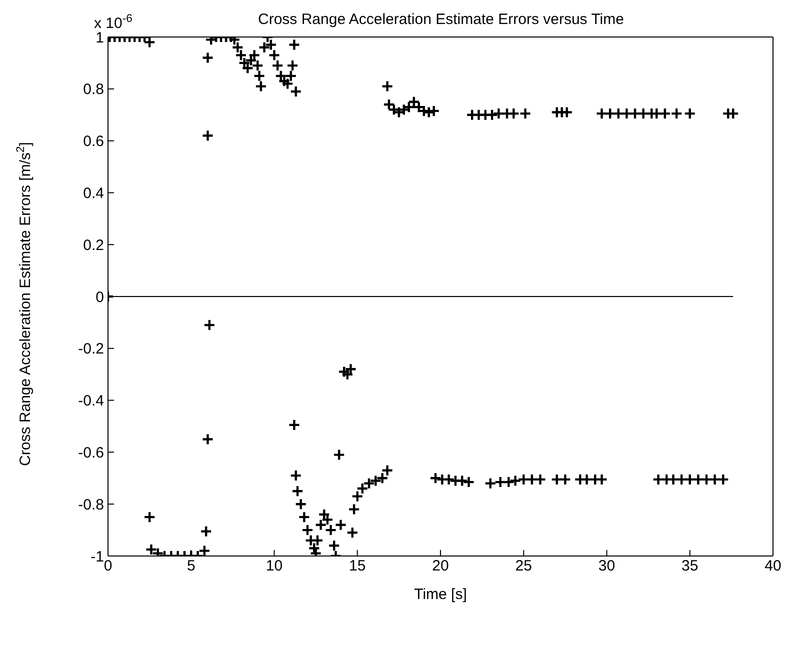 The width and height of the screenshot is (799, 652). I want to click on y-tick-label: -1, so click(97, 557).